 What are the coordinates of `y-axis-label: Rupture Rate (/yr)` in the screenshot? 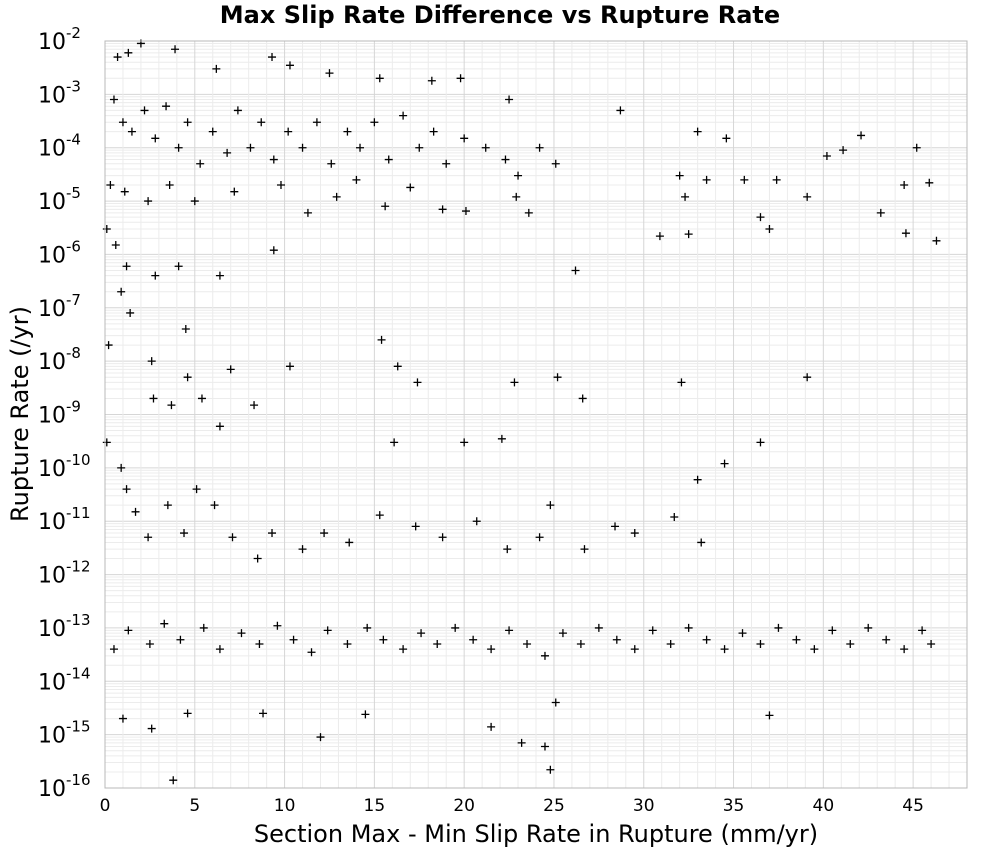 It's located at (20, 414).